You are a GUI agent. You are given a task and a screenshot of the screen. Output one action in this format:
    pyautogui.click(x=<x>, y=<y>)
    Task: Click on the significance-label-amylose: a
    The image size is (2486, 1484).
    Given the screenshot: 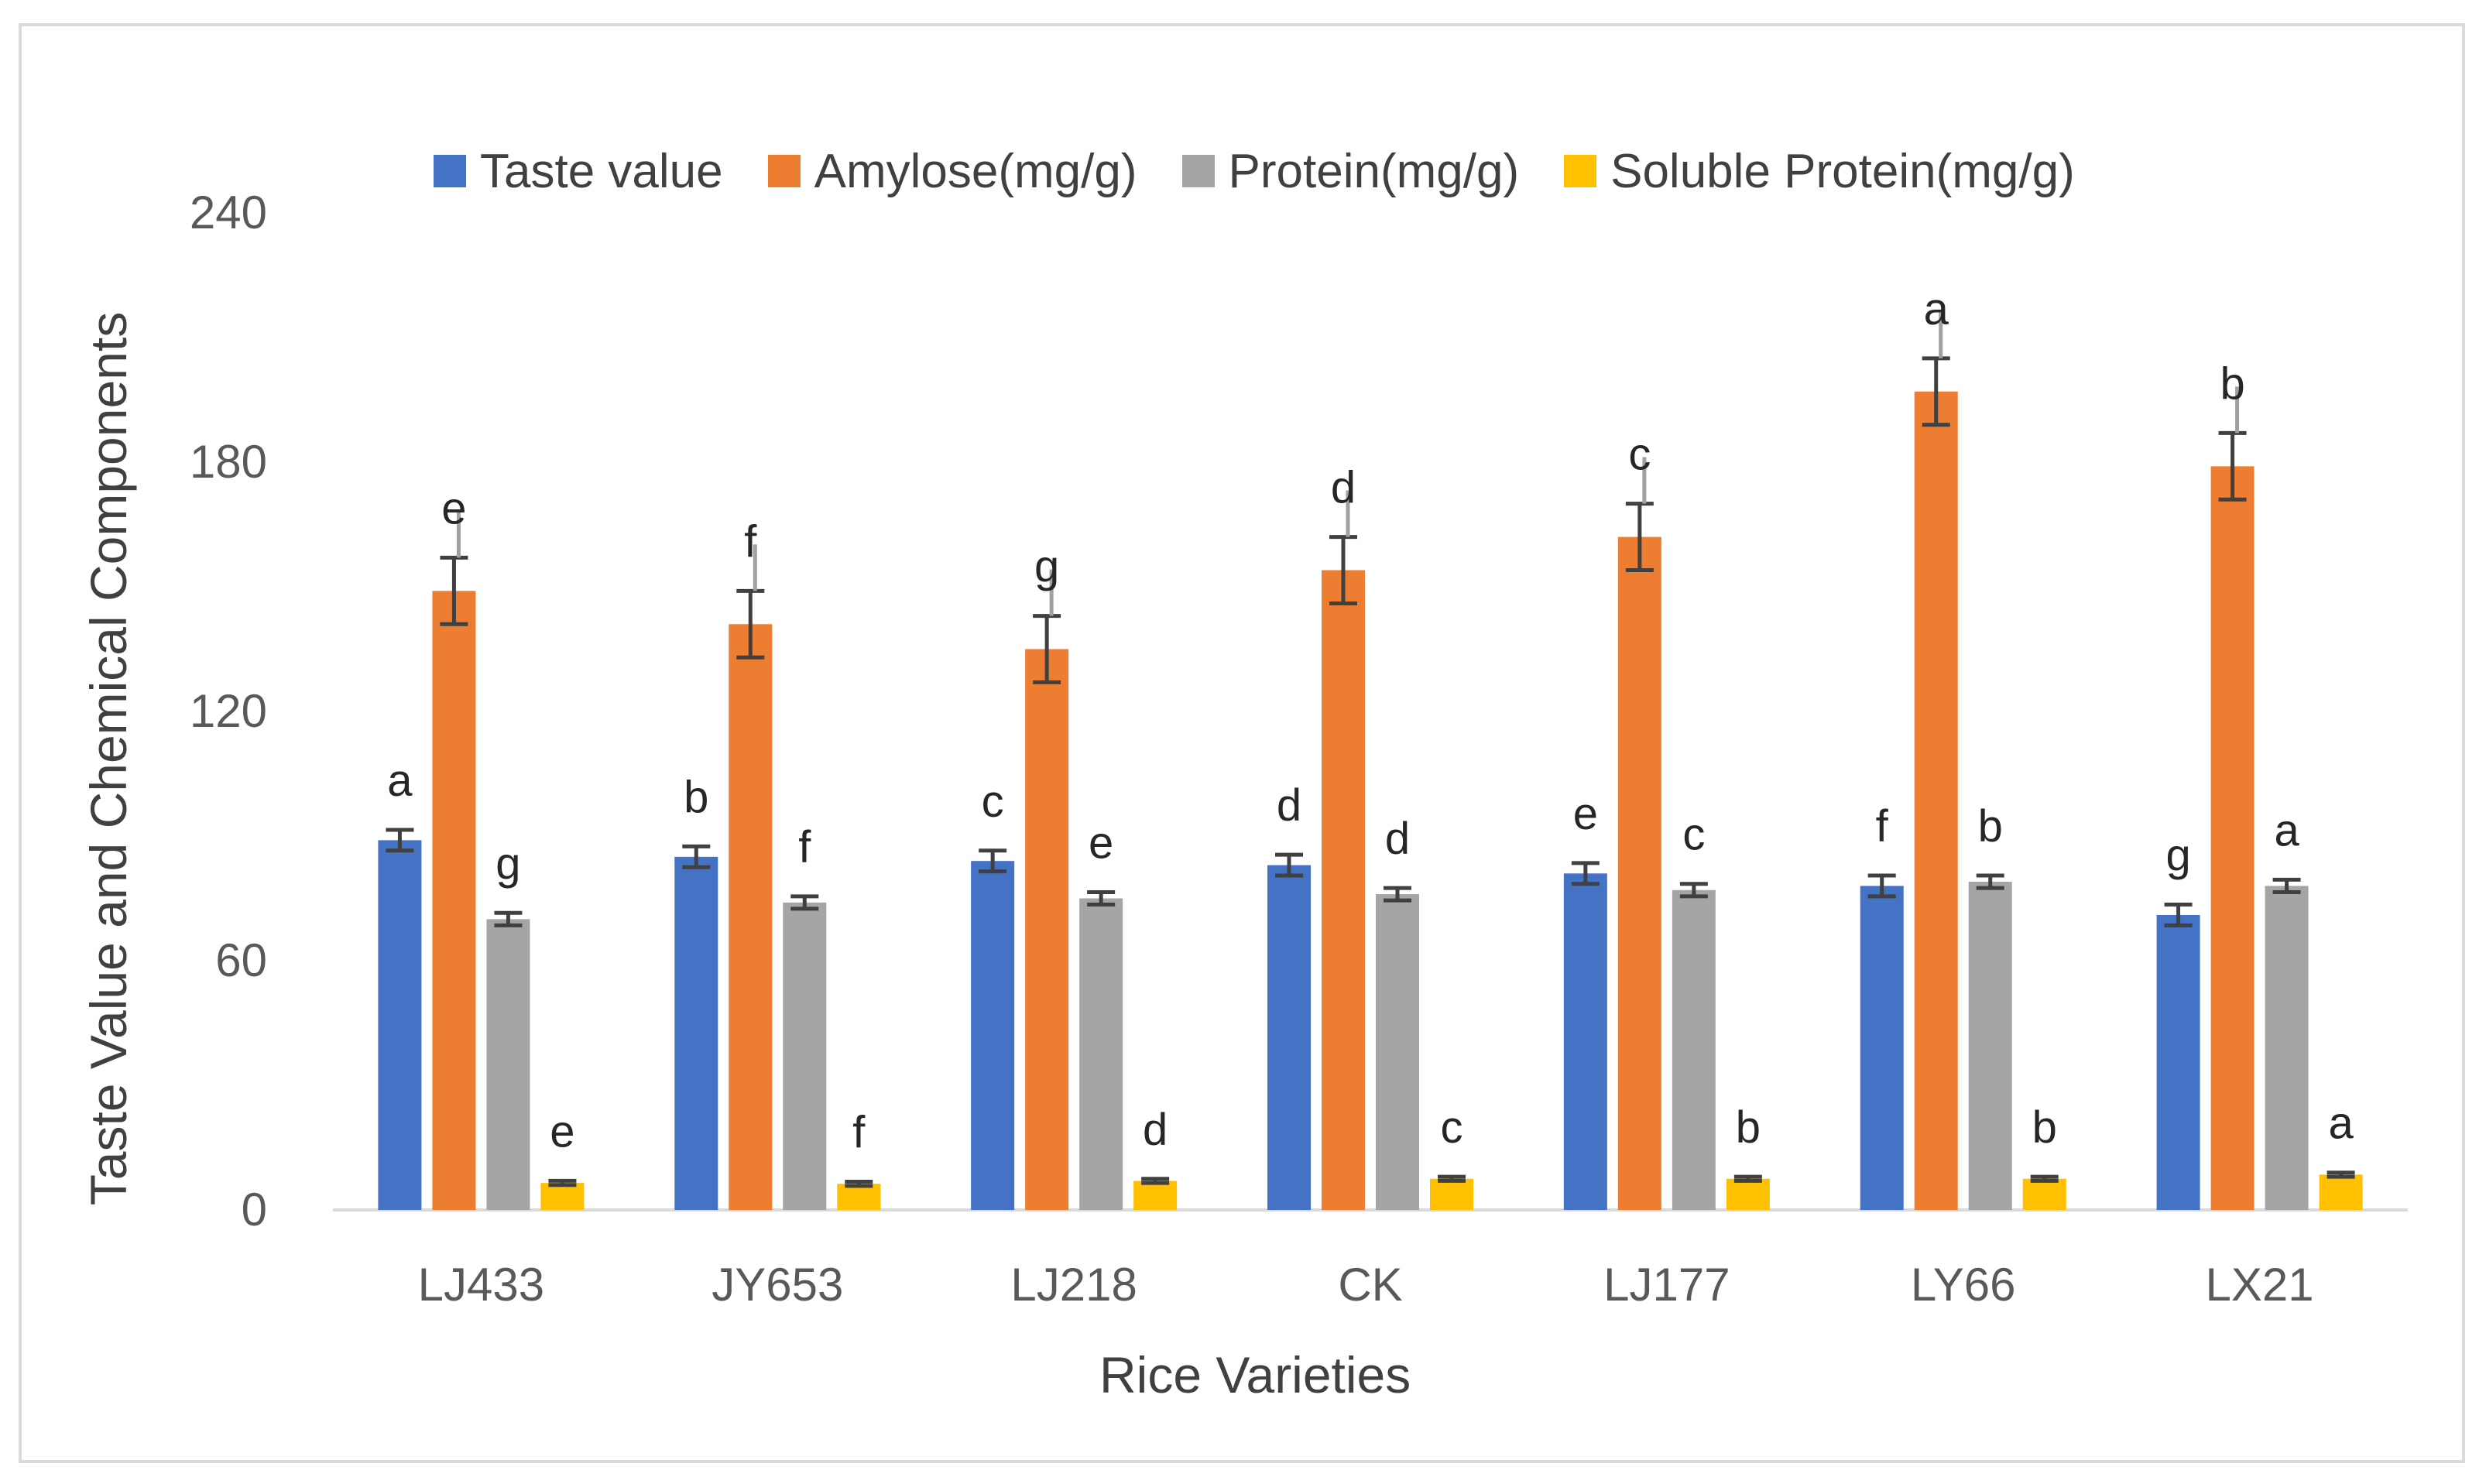 What is the action you would take?
    pyautogui.click(x=1936, y=309)
    